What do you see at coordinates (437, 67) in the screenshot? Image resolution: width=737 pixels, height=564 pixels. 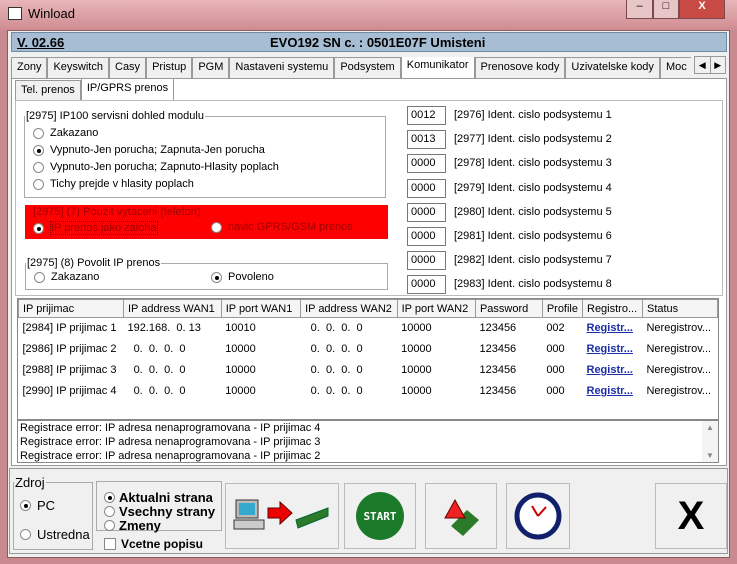 I see `tab-komunikator: Komunikator` at bounding box center [437, 67].